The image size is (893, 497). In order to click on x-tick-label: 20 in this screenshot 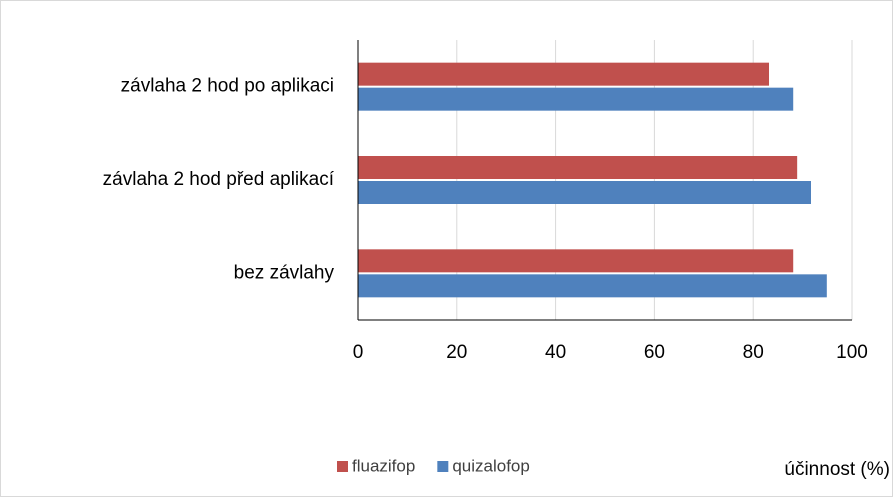, I will do `click(456, 352)`.